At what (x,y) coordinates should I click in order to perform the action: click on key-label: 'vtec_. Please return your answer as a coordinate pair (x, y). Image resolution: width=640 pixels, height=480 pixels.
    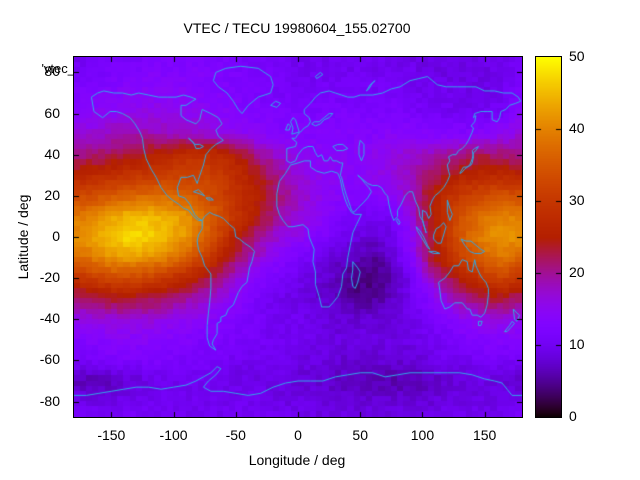
    Looking at the image, I should click on (58, 68).